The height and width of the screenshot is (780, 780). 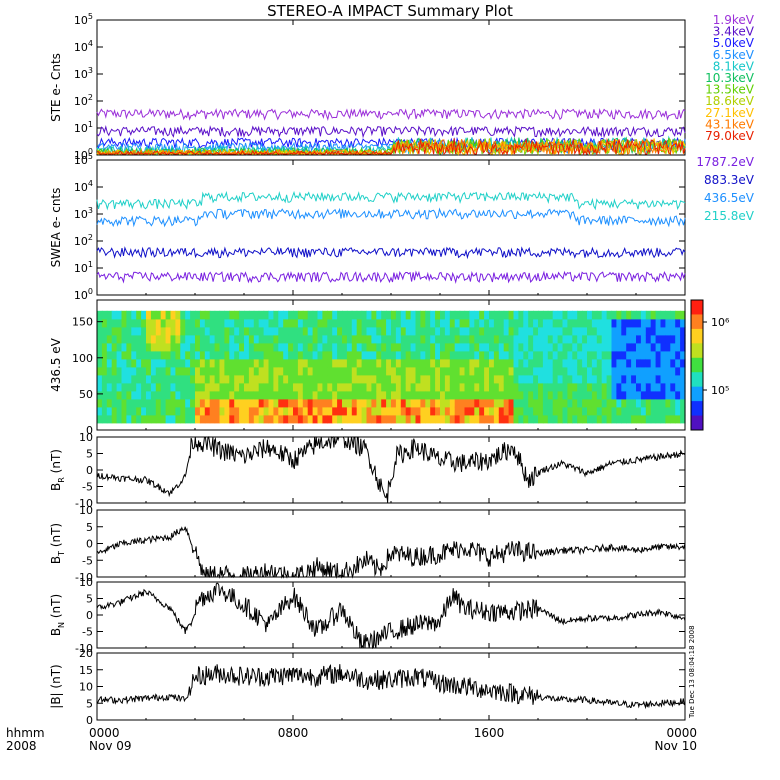 What do you see at coordinates (86, 510) in the screenshot?
I see `y-tick-label: 10` at bounding box center [86, 510].